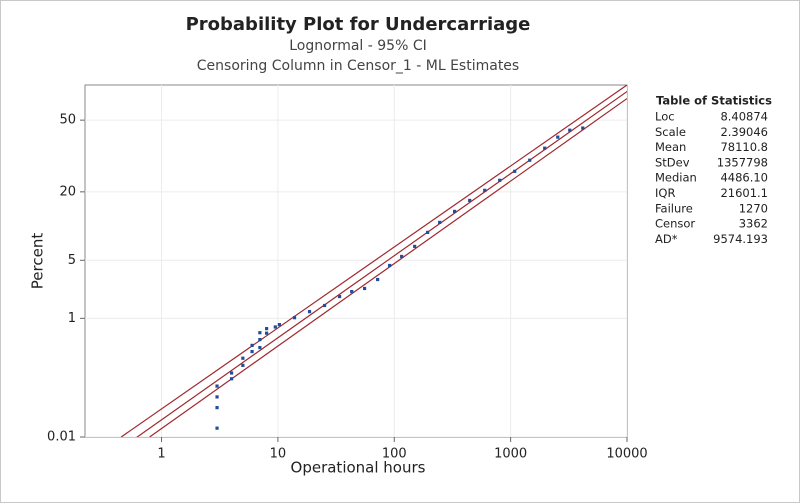  I want to click on chart-subtitle: Lognormal - 95% CI, so click(357, 46).